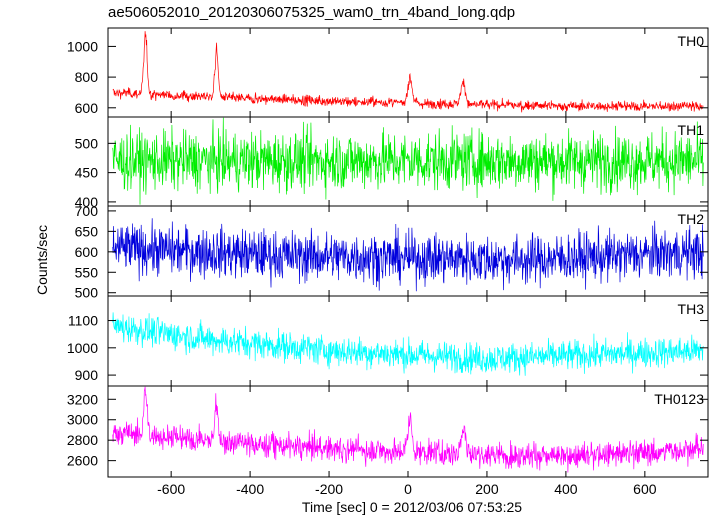 This screenshot has width=717, height=516. Describe the element at coordinates (691, 130) in the screenshot. I see `panel-label-th1: TH1` at that location.